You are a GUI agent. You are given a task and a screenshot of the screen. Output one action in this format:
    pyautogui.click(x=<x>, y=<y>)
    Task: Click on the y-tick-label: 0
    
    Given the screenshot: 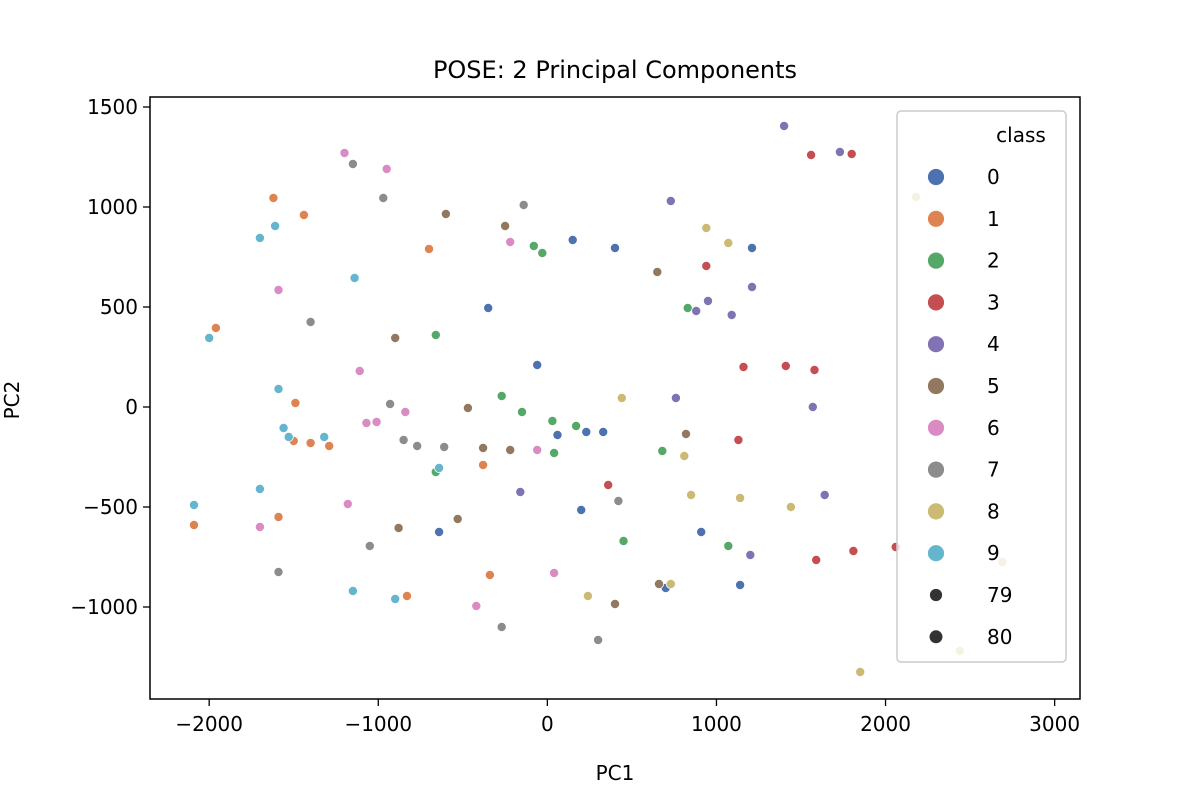 What is the action you would take?
    pyautogui.click(x=131, y=407)
    